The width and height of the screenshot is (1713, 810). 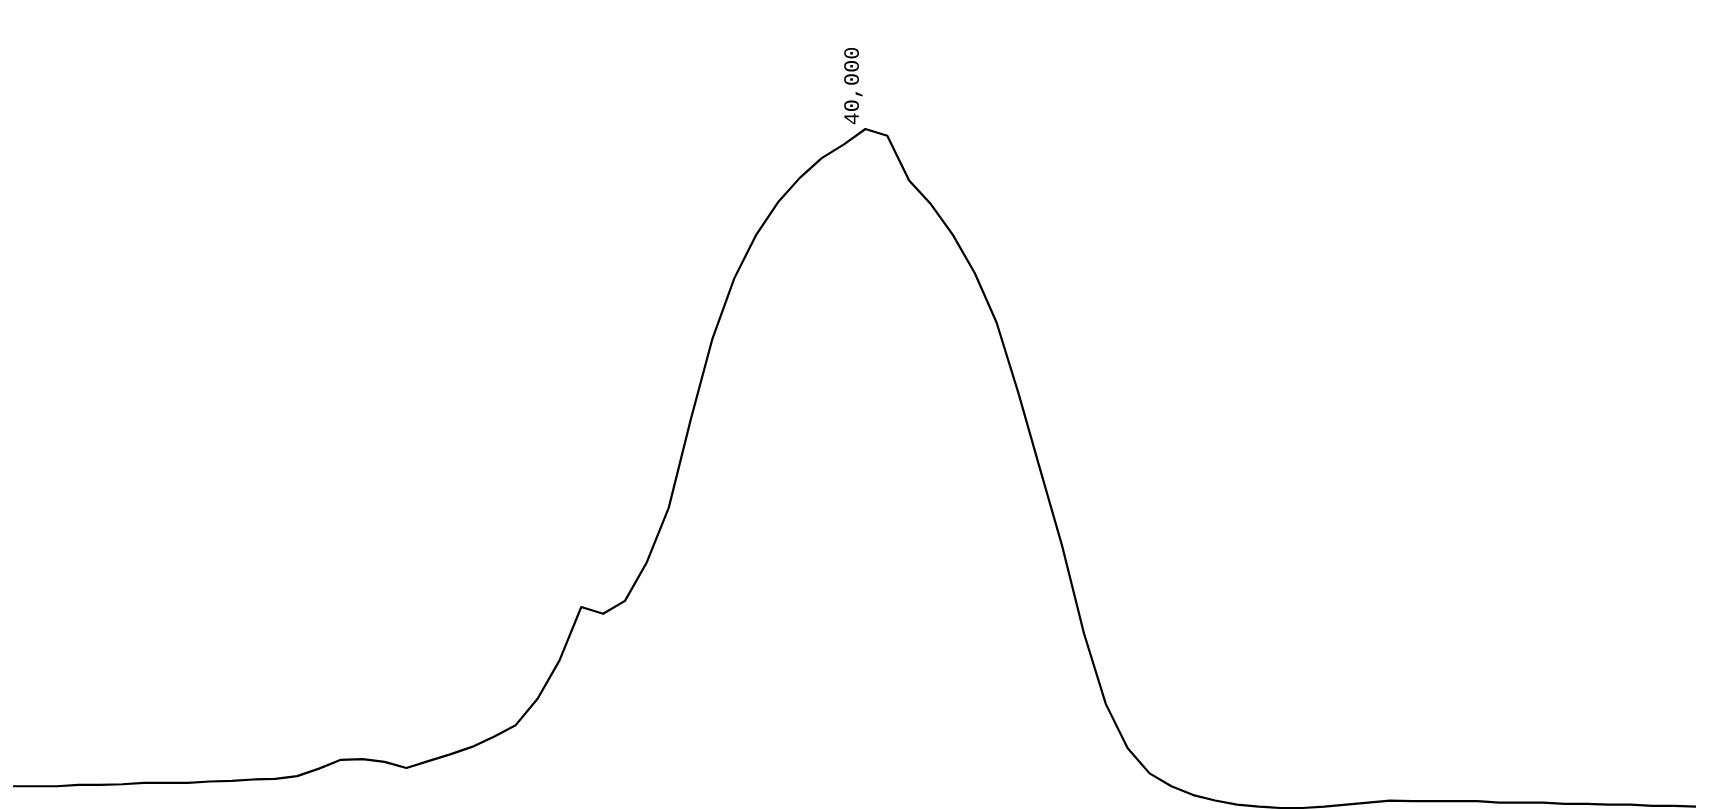 What do you see at coordinates (853, 86) in the screenshot?
I see `text: 40,000` at bounding box center [853, 86].